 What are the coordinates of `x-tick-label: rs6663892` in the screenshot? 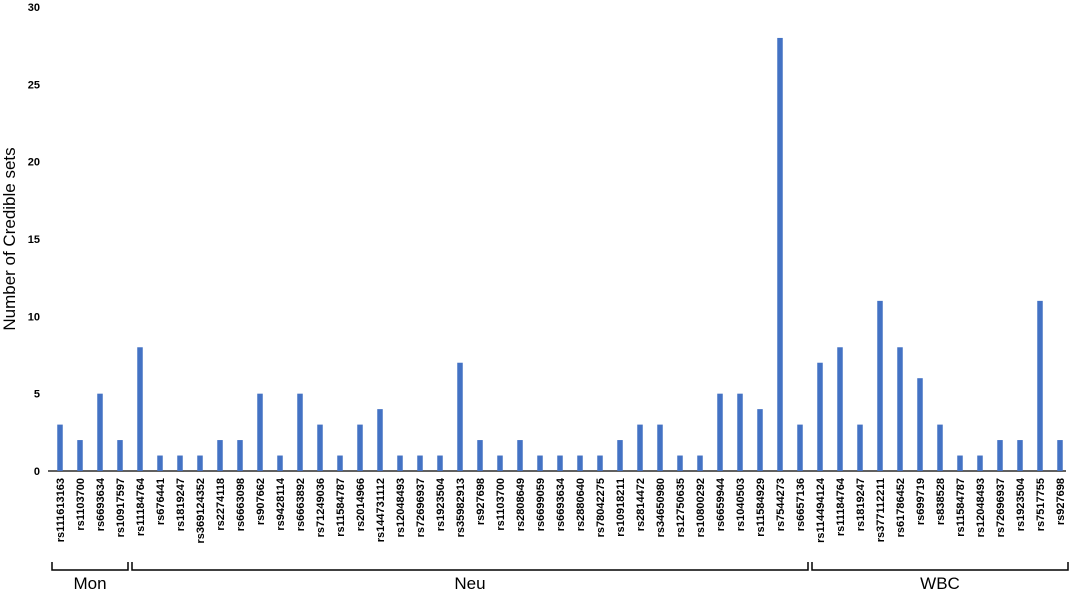 It's located at (301, 504).